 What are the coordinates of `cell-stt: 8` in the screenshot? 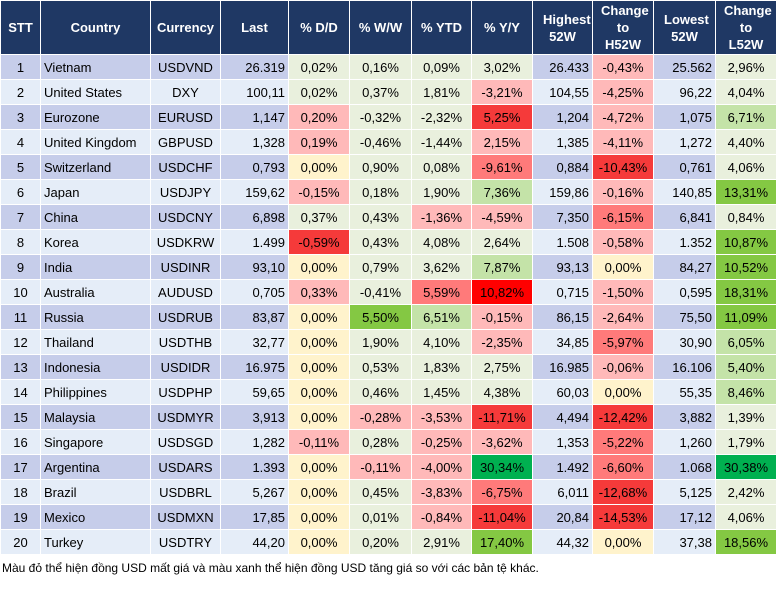 It's located at (20, 242).